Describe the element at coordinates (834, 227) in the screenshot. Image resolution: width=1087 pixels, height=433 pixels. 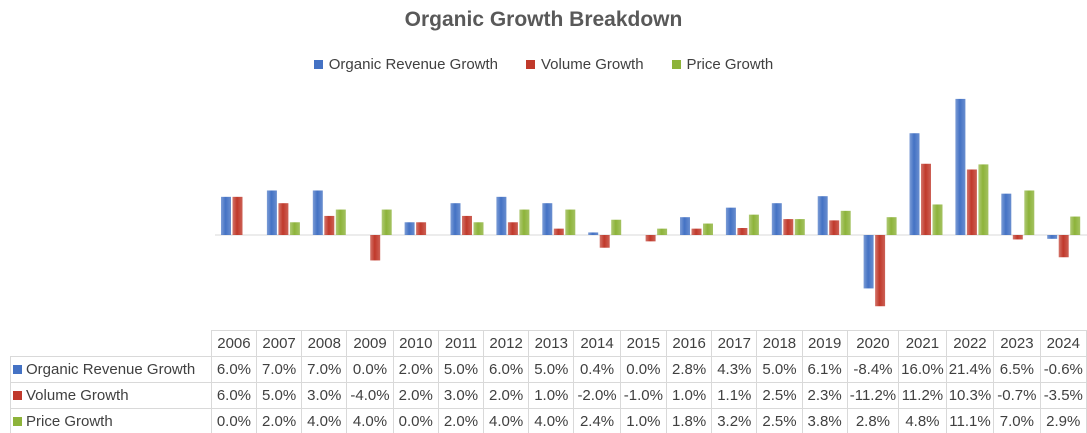
I see `bar-volume-growth-2019` at that location.